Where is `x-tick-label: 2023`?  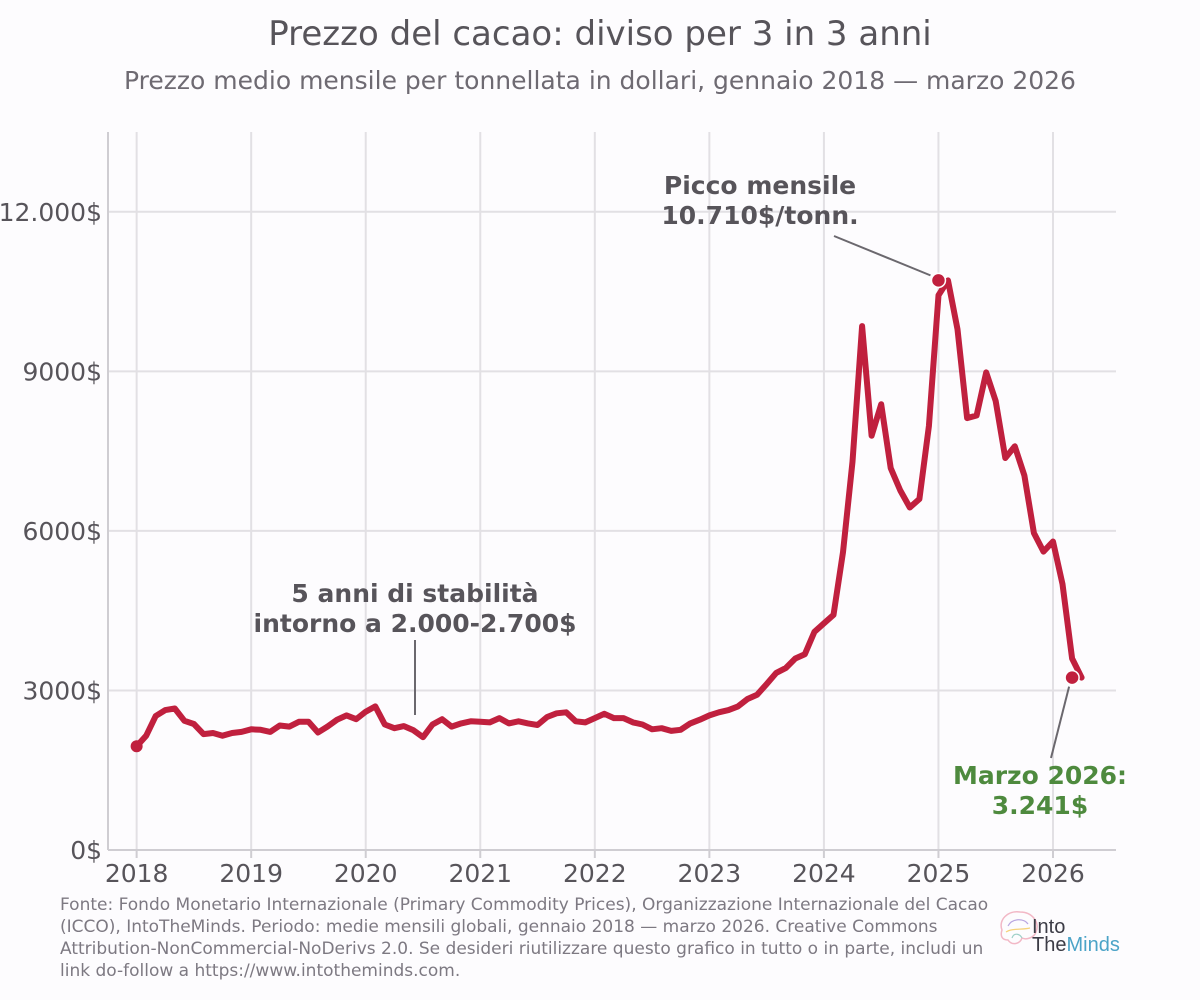 x-tick-label: 2023 is located at coordinates (710, 873).